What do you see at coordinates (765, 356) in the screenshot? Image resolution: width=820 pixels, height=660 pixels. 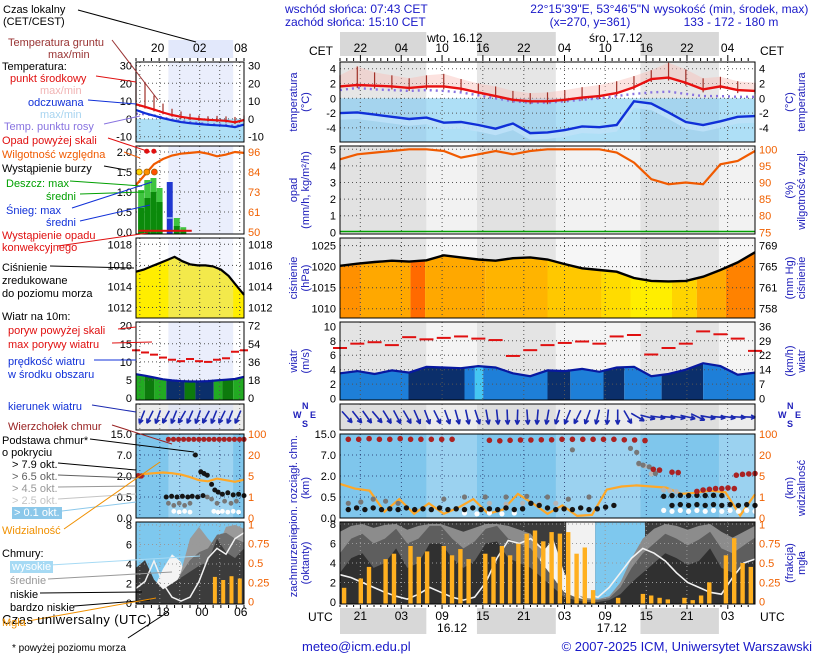 I see `svg-text: 22` at bounding box center [765, 356].